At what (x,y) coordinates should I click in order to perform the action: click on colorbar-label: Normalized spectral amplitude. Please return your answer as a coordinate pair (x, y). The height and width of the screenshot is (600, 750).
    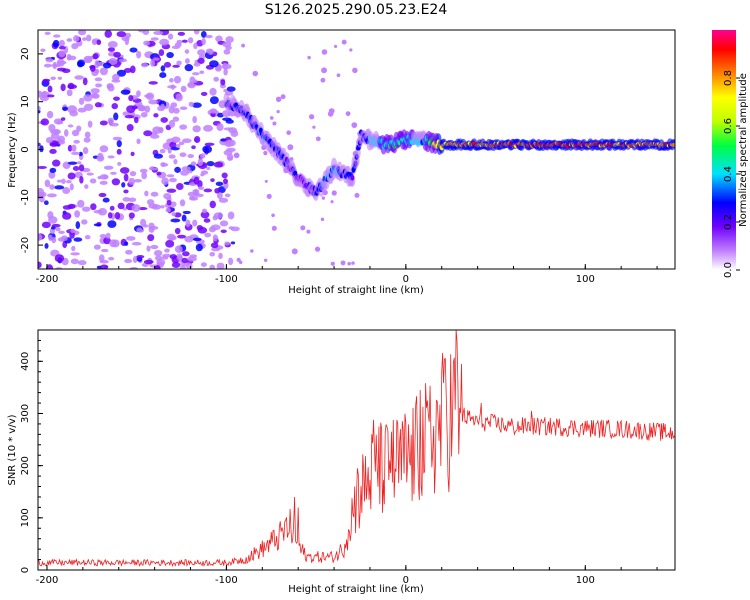
    Looking at the image, I should click on (743, 150).